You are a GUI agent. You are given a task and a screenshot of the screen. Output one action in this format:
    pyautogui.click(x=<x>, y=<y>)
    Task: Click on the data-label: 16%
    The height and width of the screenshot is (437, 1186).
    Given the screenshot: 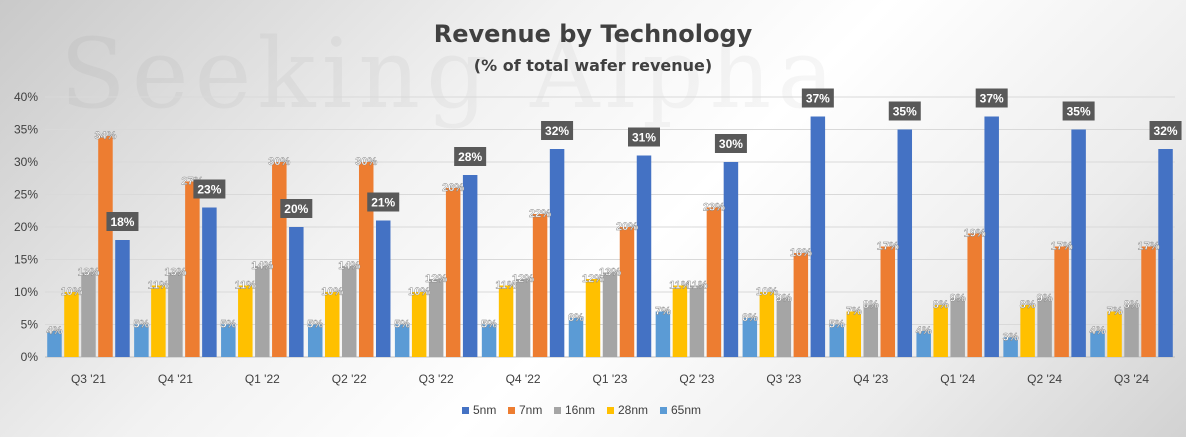 What is the action you would take?
    pyautogui.click(x=801, y=253)
    